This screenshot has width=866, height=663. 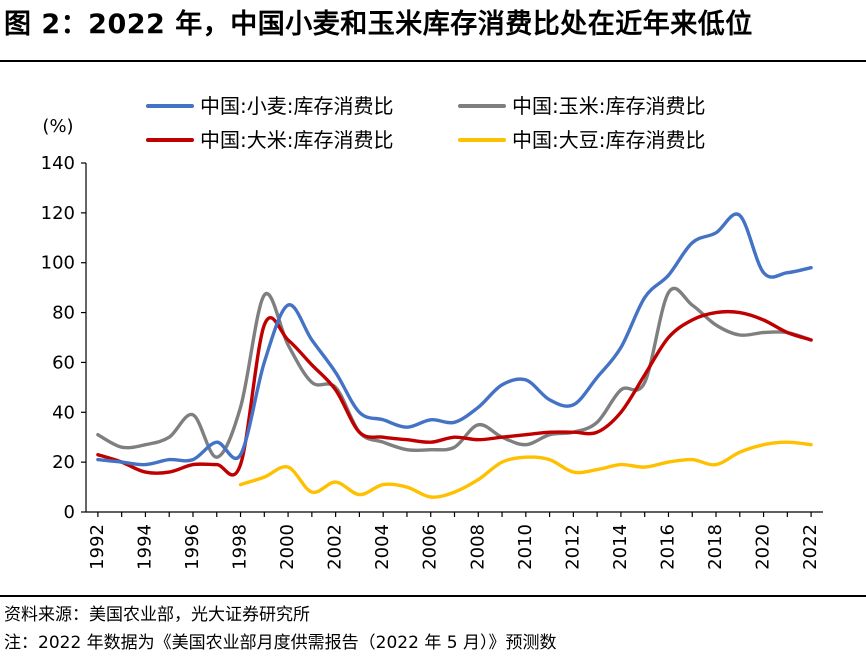 What do you see at coordinates (240, 547) in the screenshot?
I see `x-tick-label: 1998` at bounding box center [240, 547].